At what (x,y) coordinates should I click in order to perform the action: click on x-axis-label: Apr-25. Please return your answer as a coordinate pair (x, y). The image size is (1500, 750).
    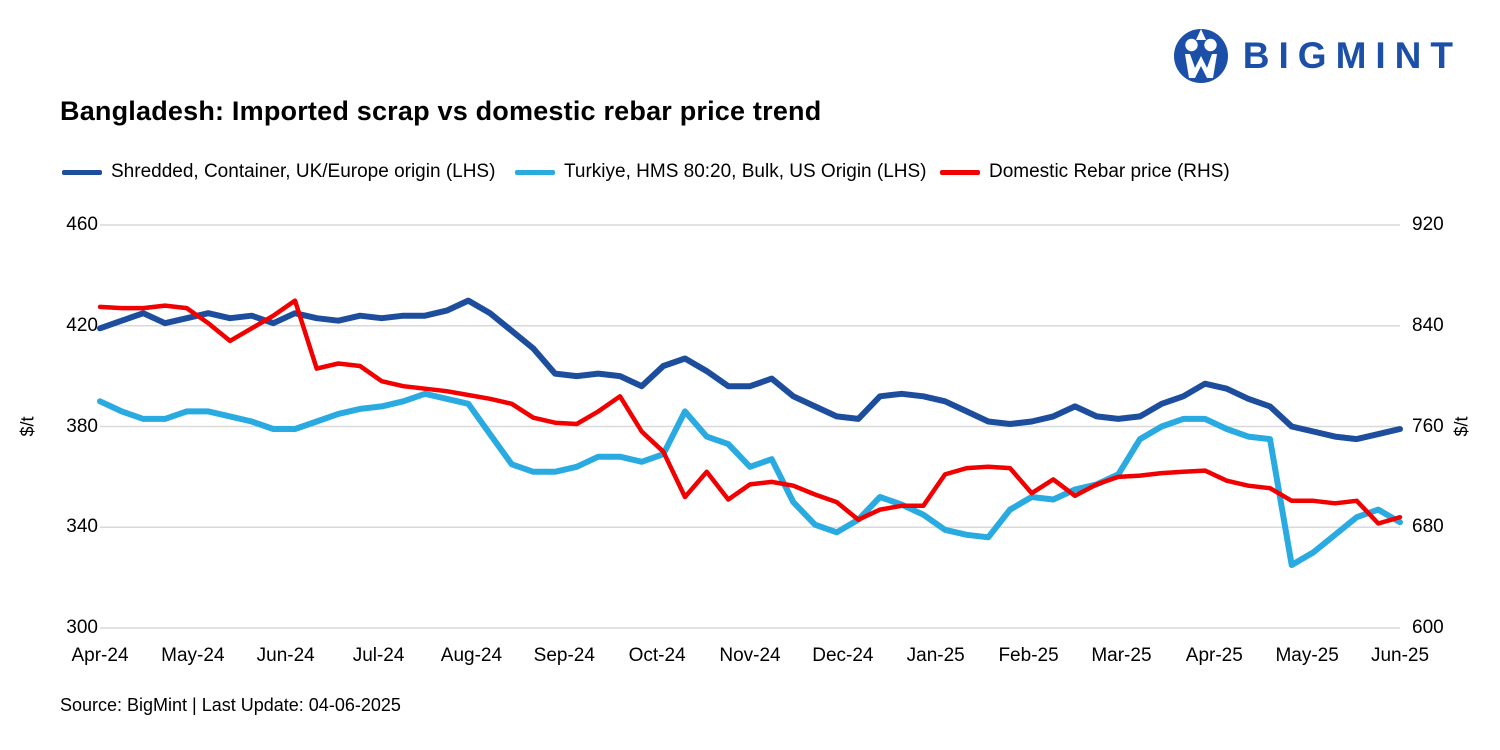
    Looking at the image, I should click on (1214, 655).